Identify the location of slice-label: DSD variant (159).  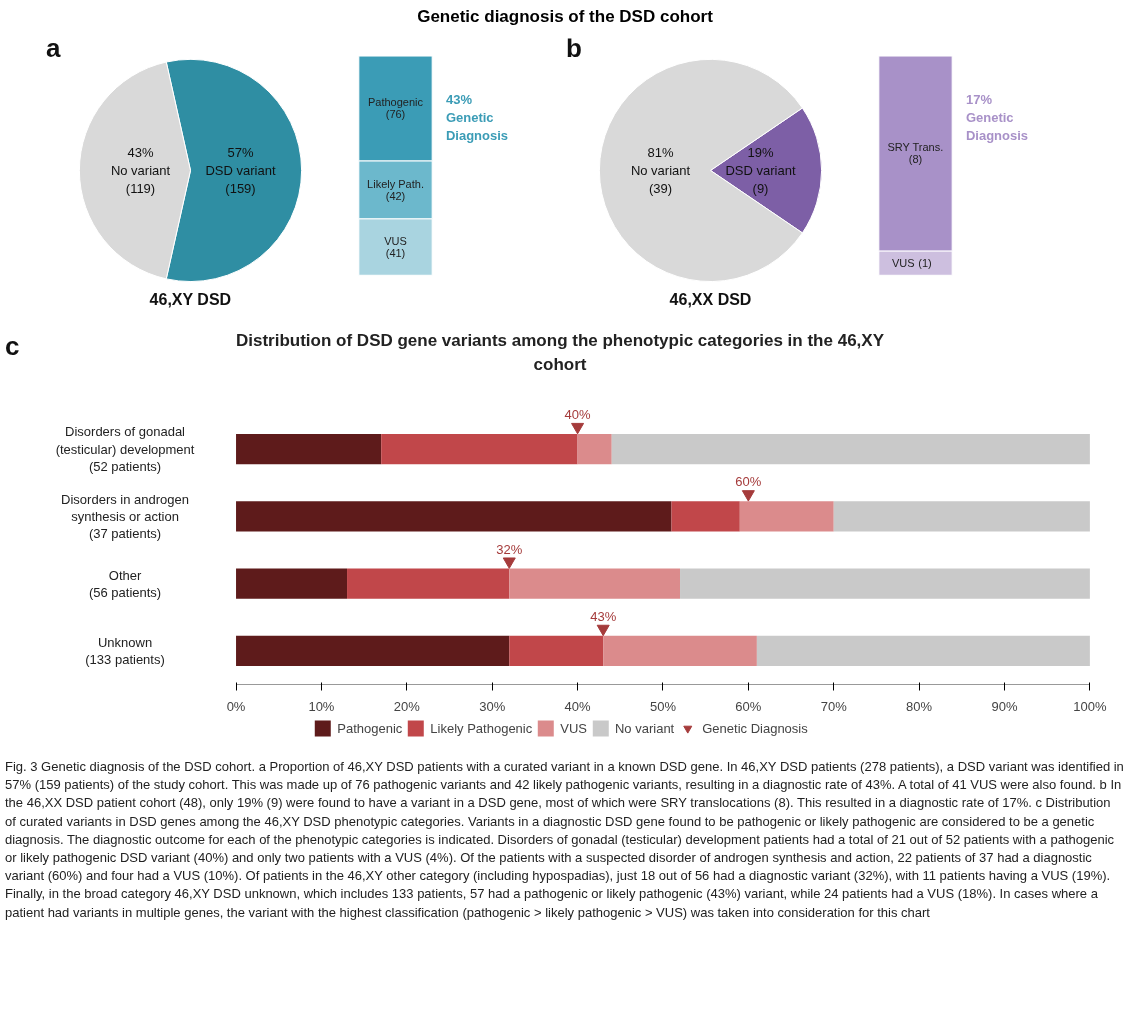
(240, 179).